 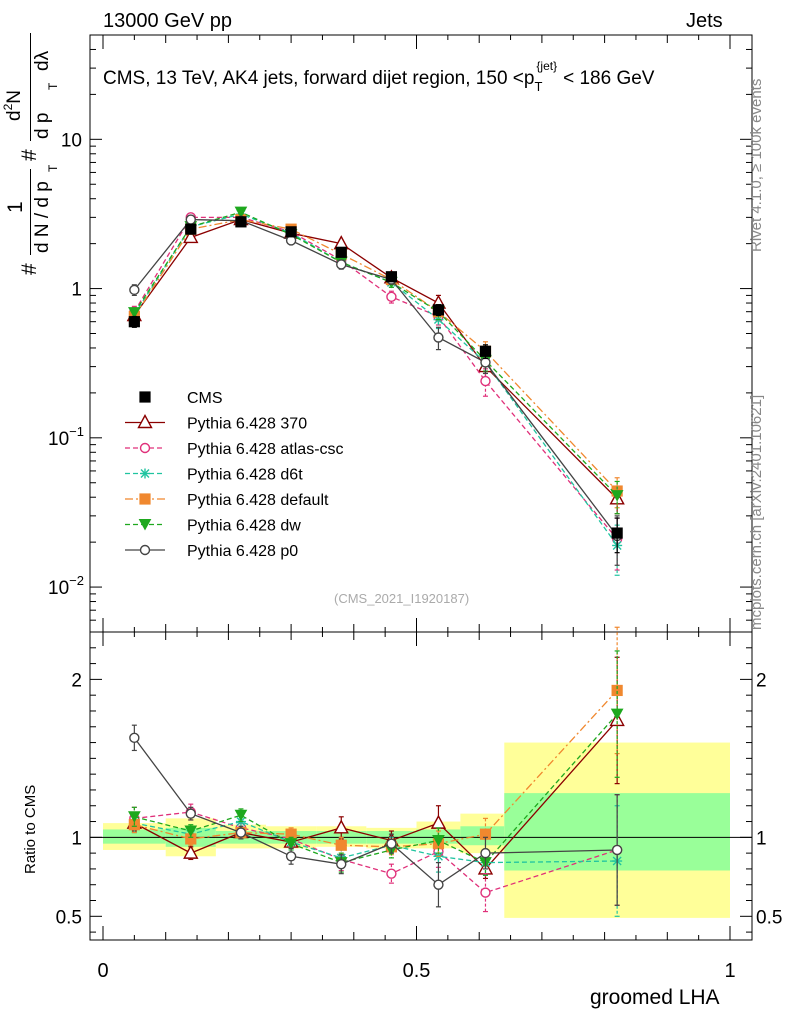 I want to click on ratio-series-p0, so click(x=376, y=816).